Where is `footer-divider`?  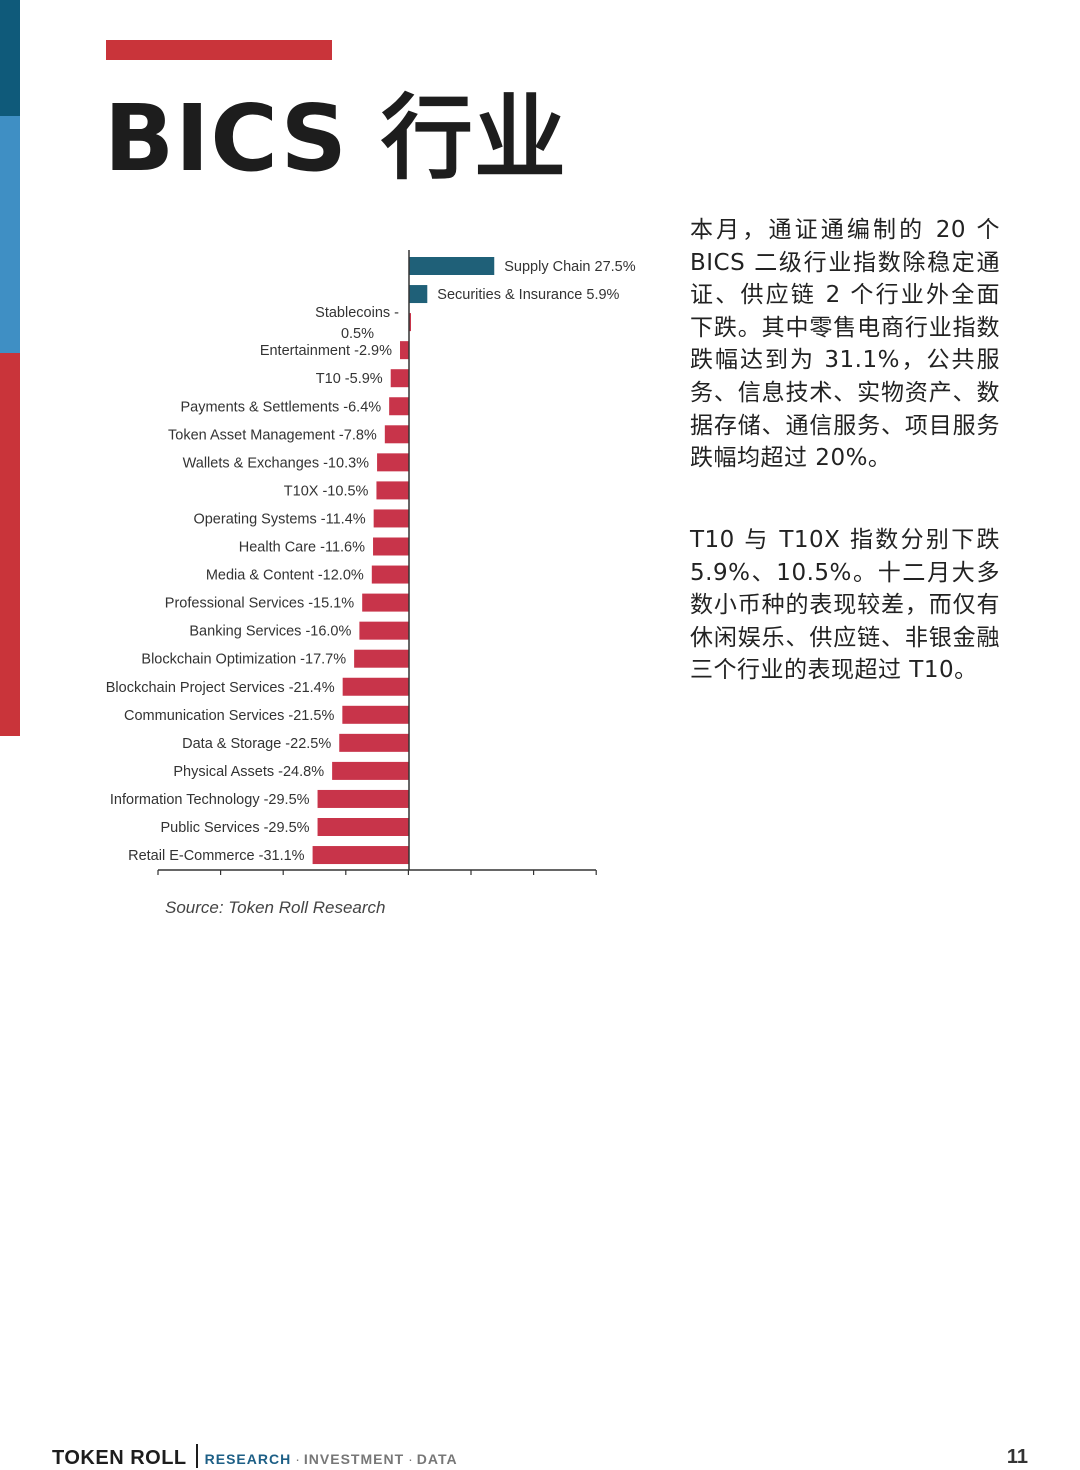
footer-divider is located at coordinates (196, 1456).